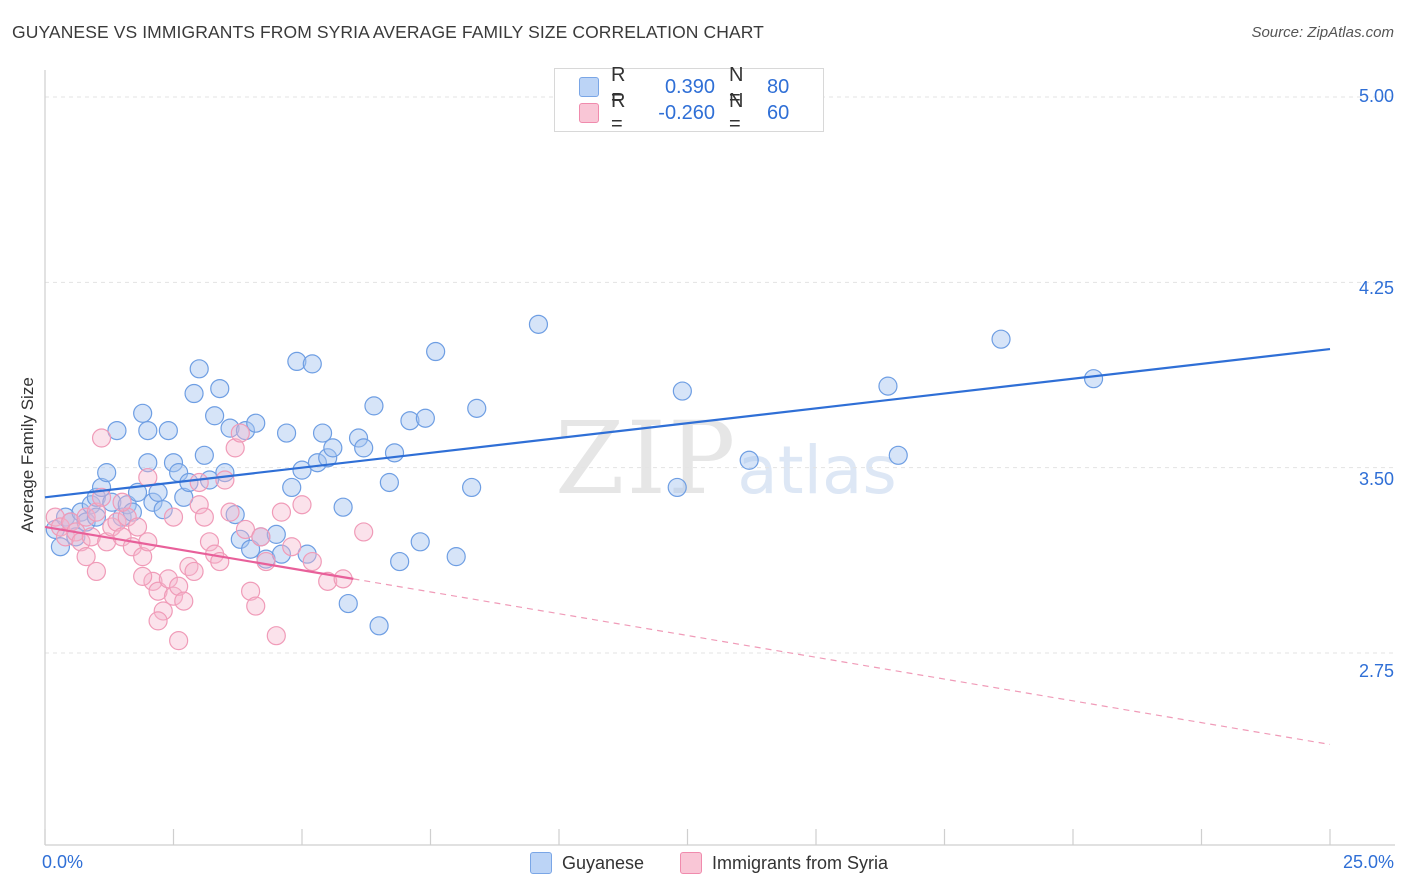  Describe the element at coordinates (646, 458) in the screenshot. I see `watermark-zip: ZIP` at that location.